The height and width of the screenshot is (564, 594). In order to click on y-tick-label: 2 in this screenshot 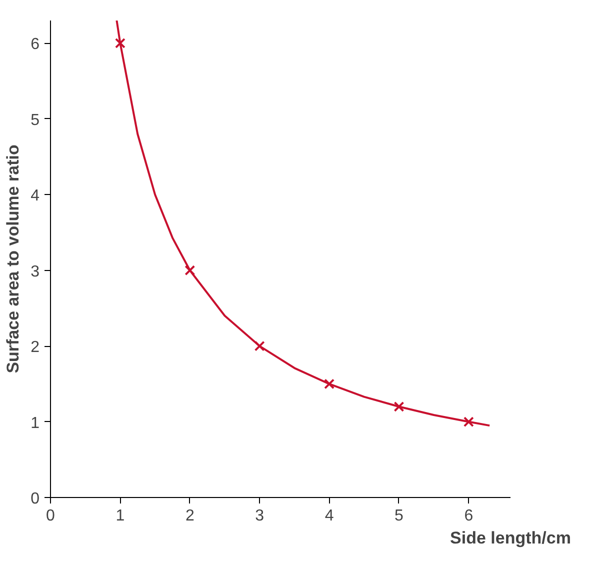, I will do `click(35, 347)`.